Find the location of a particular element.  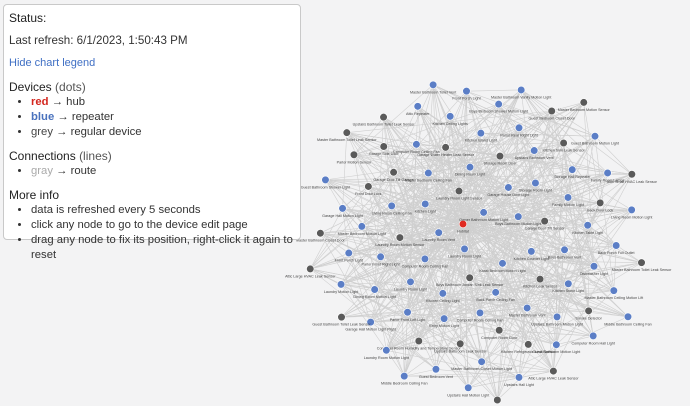

device-node-regular: Garage Door Tilt Sensor is located at coordinates (545, 224).